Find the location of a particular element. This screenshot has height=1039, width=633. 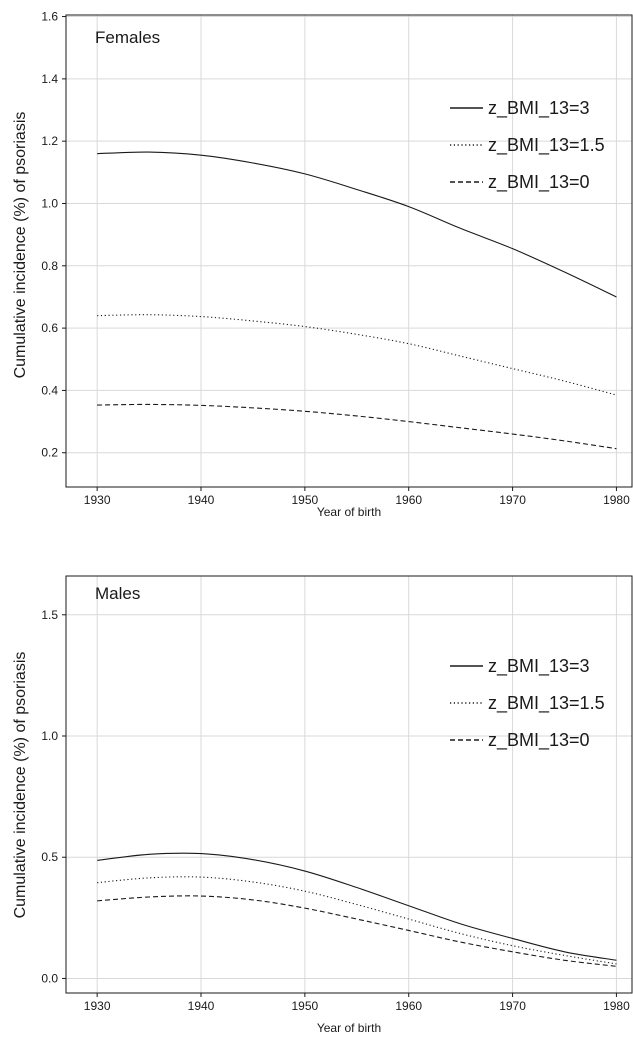

y-tick-label: 0.4 is located at coordinates (49, 390).